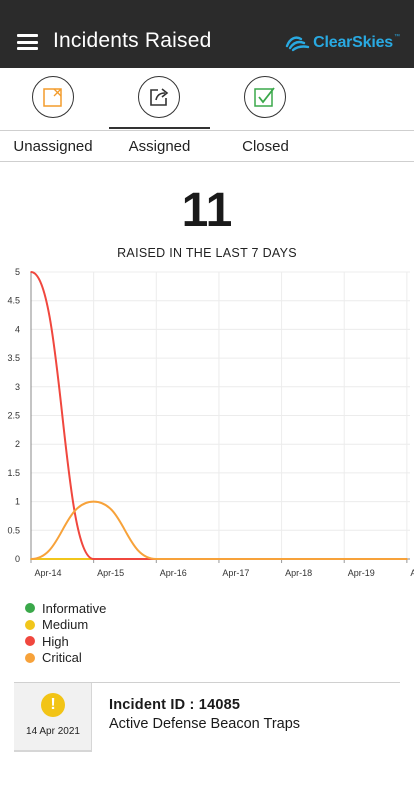 The height and width of the screenshot is (800, 414). Describe the element at coordinates (17, 272) in the screenshot. I see `y-tick-label: 5` at that location.